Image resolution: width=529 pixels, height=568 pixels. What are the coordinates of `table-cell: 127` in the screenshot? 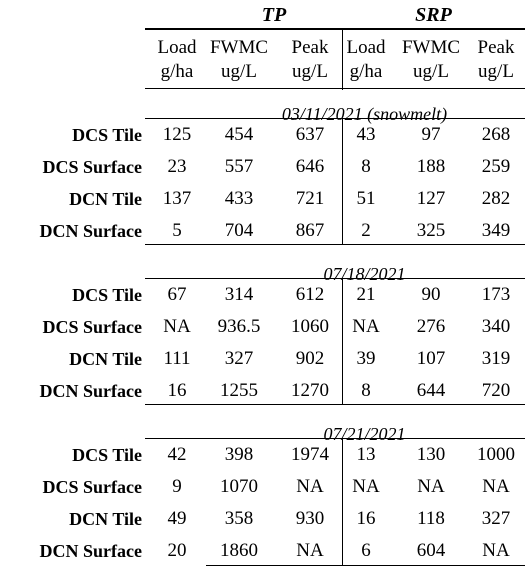 It's located at (431, 198).